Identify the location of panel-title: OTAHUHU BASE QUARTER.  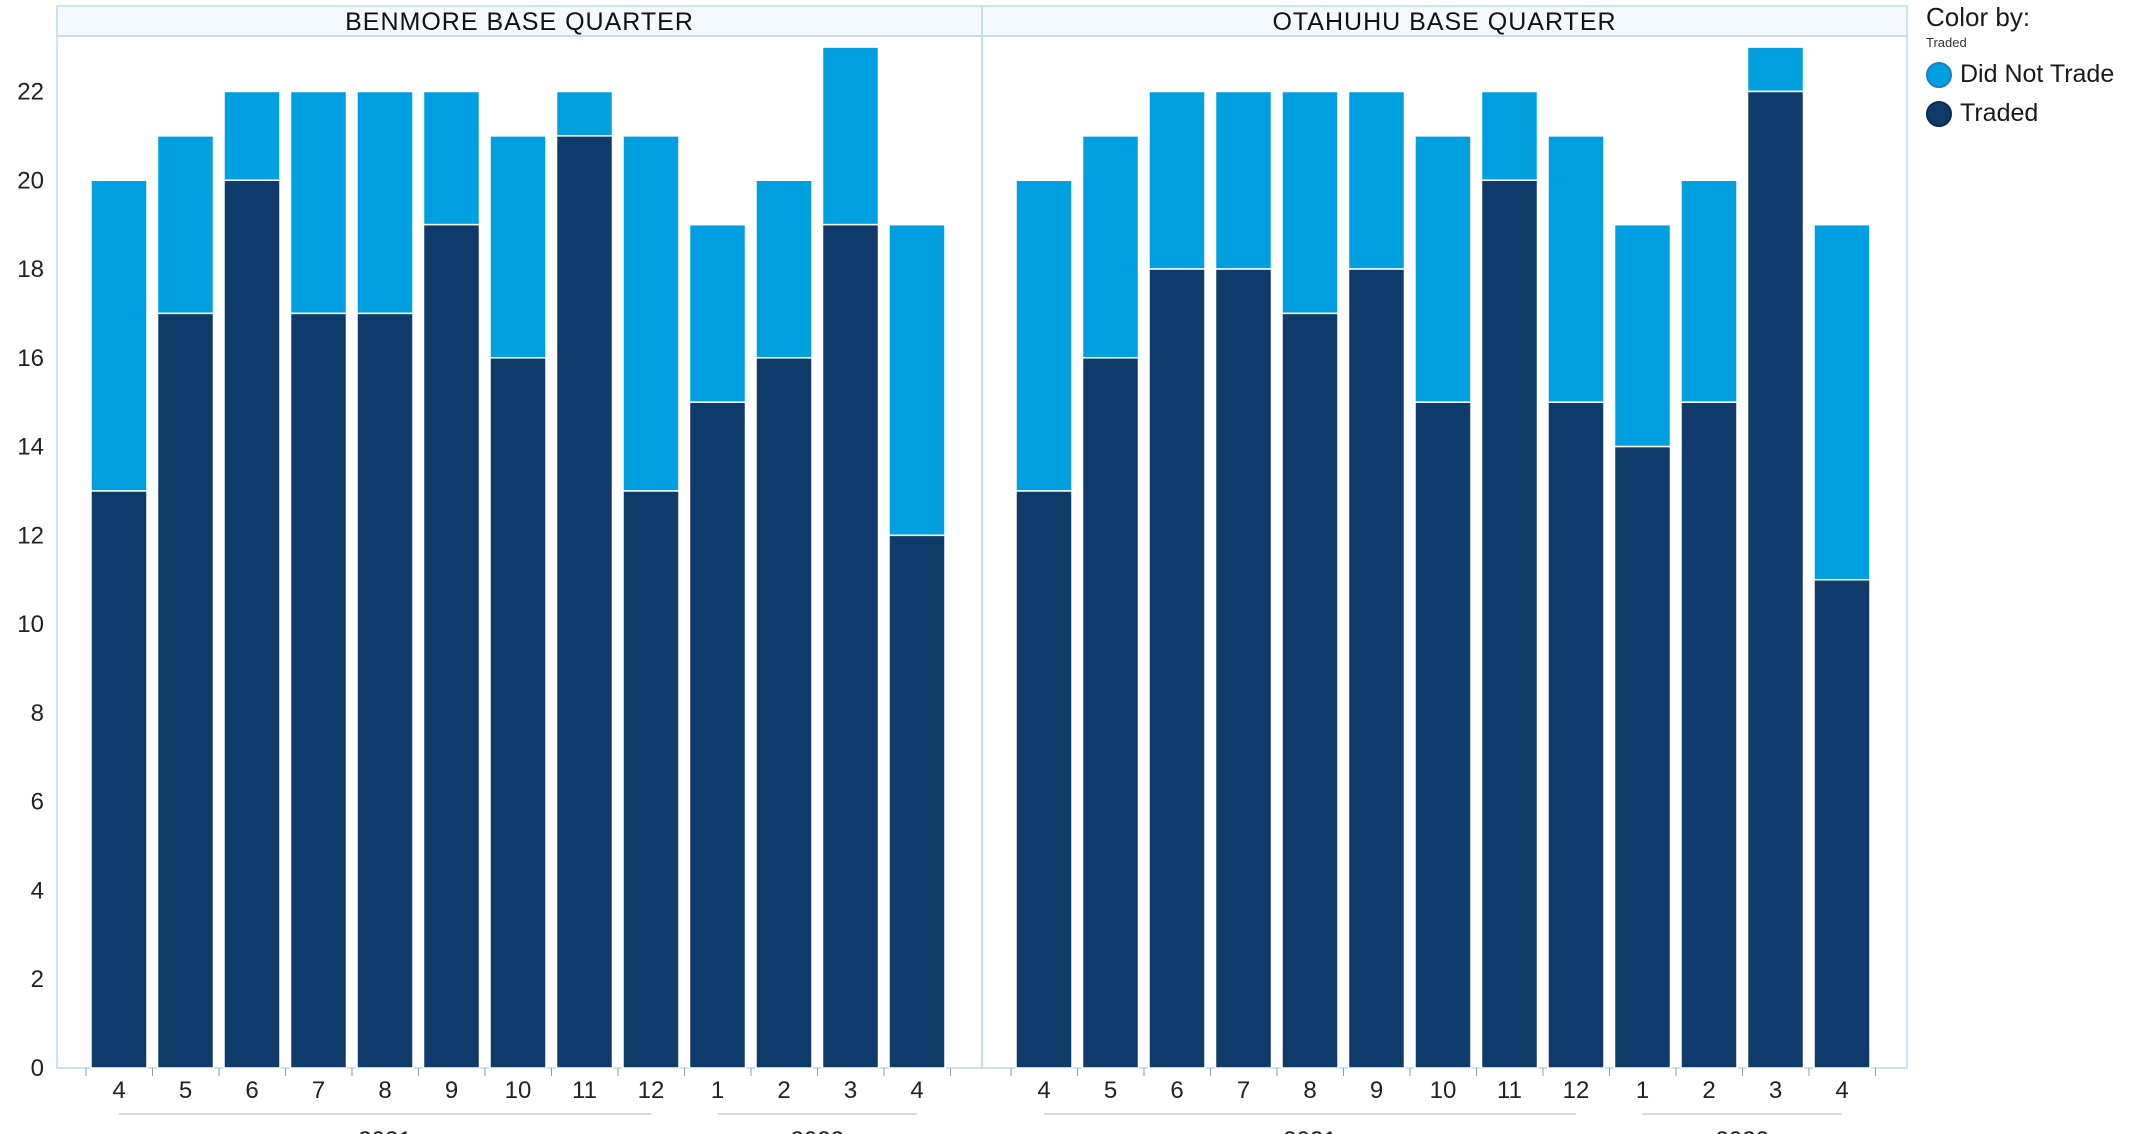
(1444, 22).